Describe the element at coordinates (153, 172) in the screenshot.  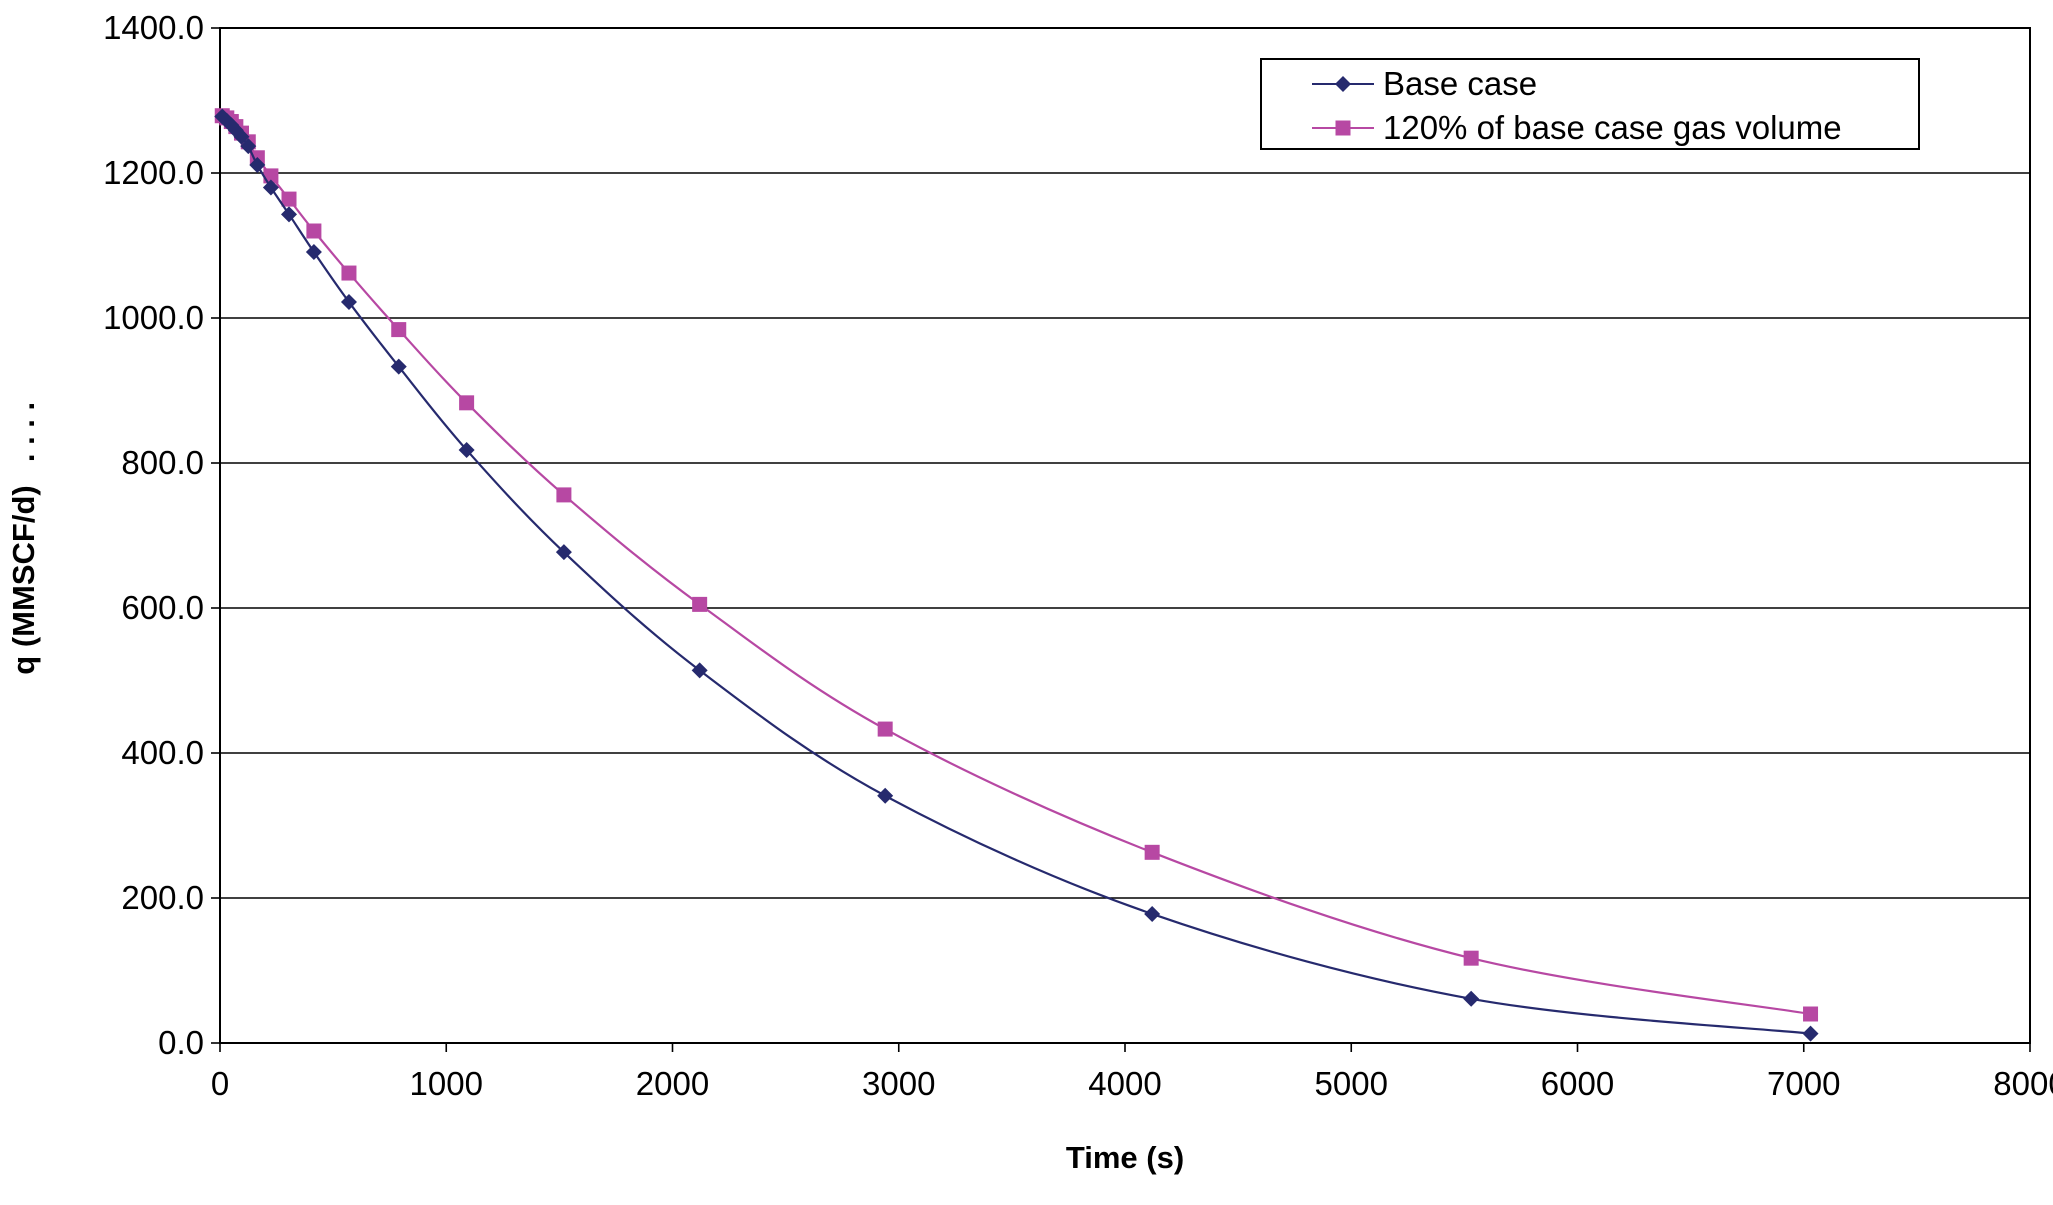
I see `y-tick-label: 1200.0` at that location.